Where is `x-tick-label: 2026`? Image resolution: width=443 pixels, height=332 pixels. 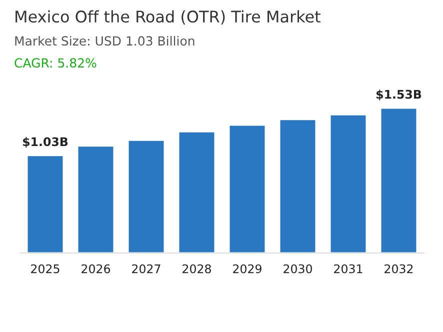 x-tick-label: 2026 is located at coordinates (96, 269).